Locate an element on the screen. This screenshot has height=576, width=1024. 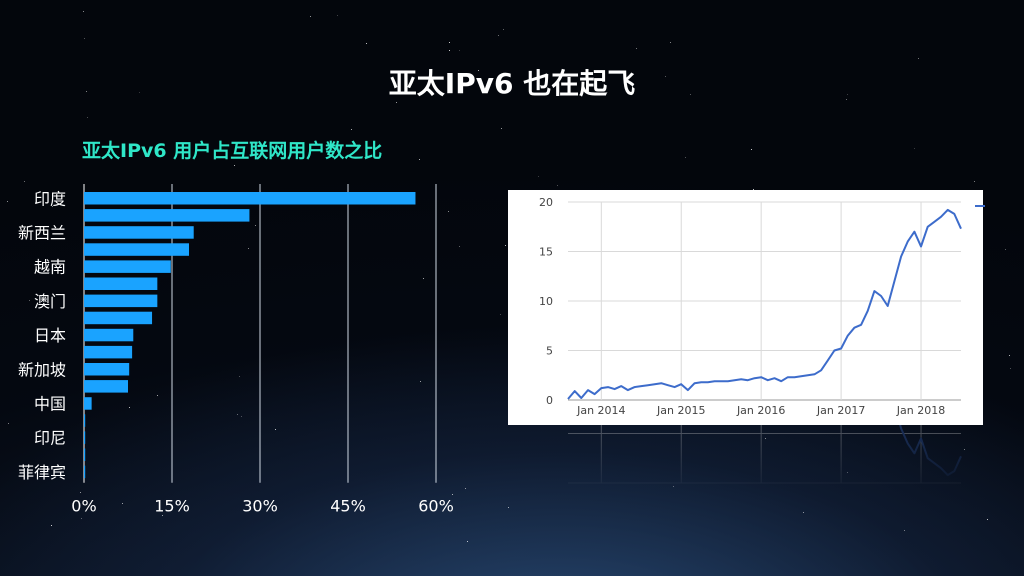
line-x-tick-label: Jan 2017 is located at coordinates (840, 410).